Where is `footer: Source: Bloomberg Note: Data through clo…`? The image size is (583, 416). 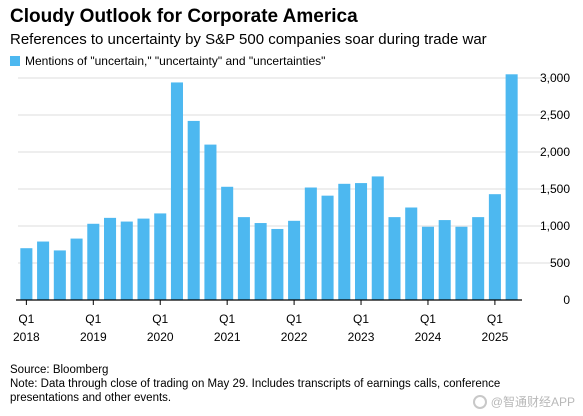 footer: Source: Bloomberg Note: Data through clo… is located at coordinates (270, 384).